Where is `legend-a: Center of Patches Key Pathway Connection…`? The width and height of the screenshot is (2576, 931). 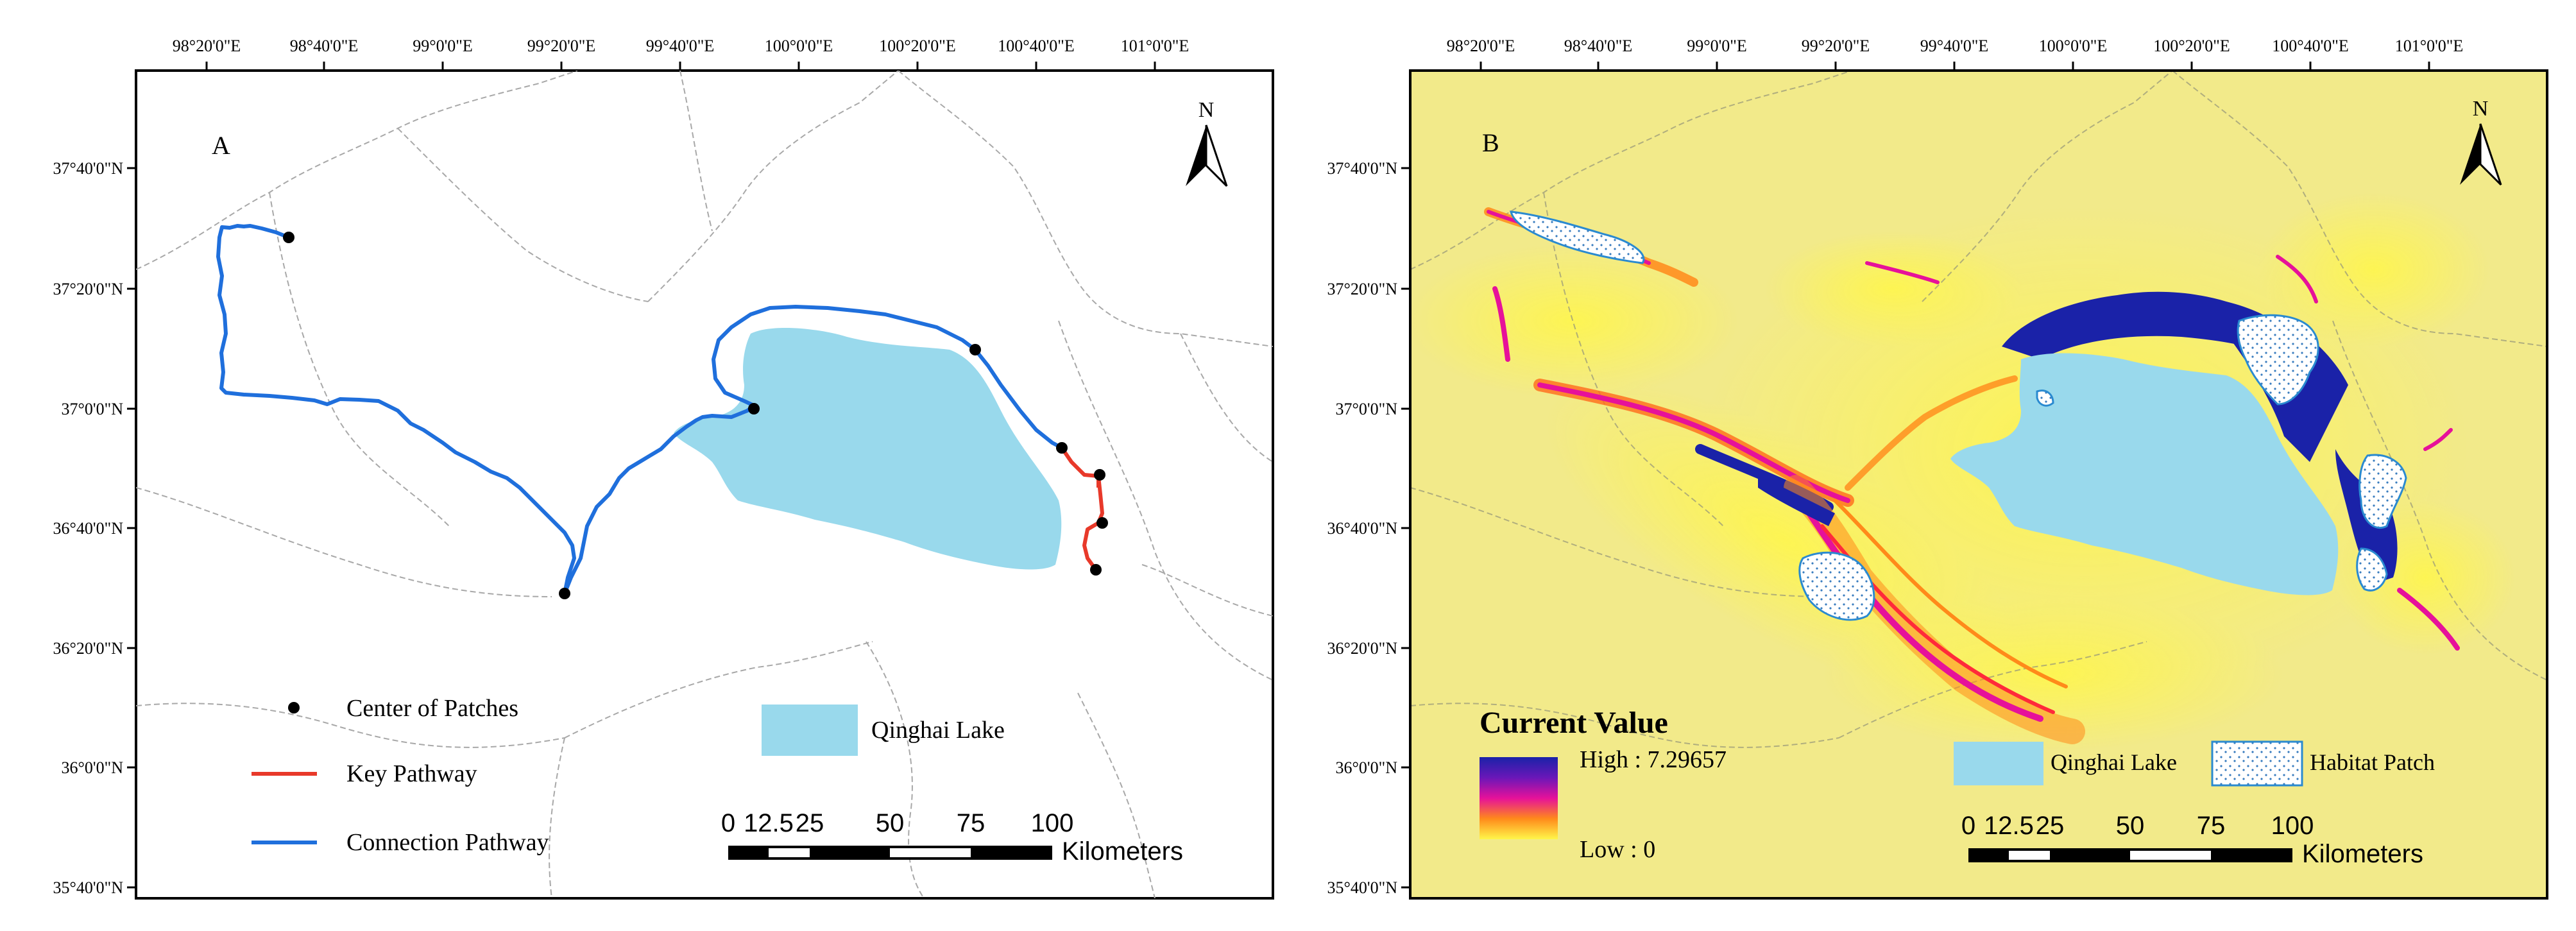 legend-a: Center of Patches Key Pathway Connection… is located at coordinates (628, 775).